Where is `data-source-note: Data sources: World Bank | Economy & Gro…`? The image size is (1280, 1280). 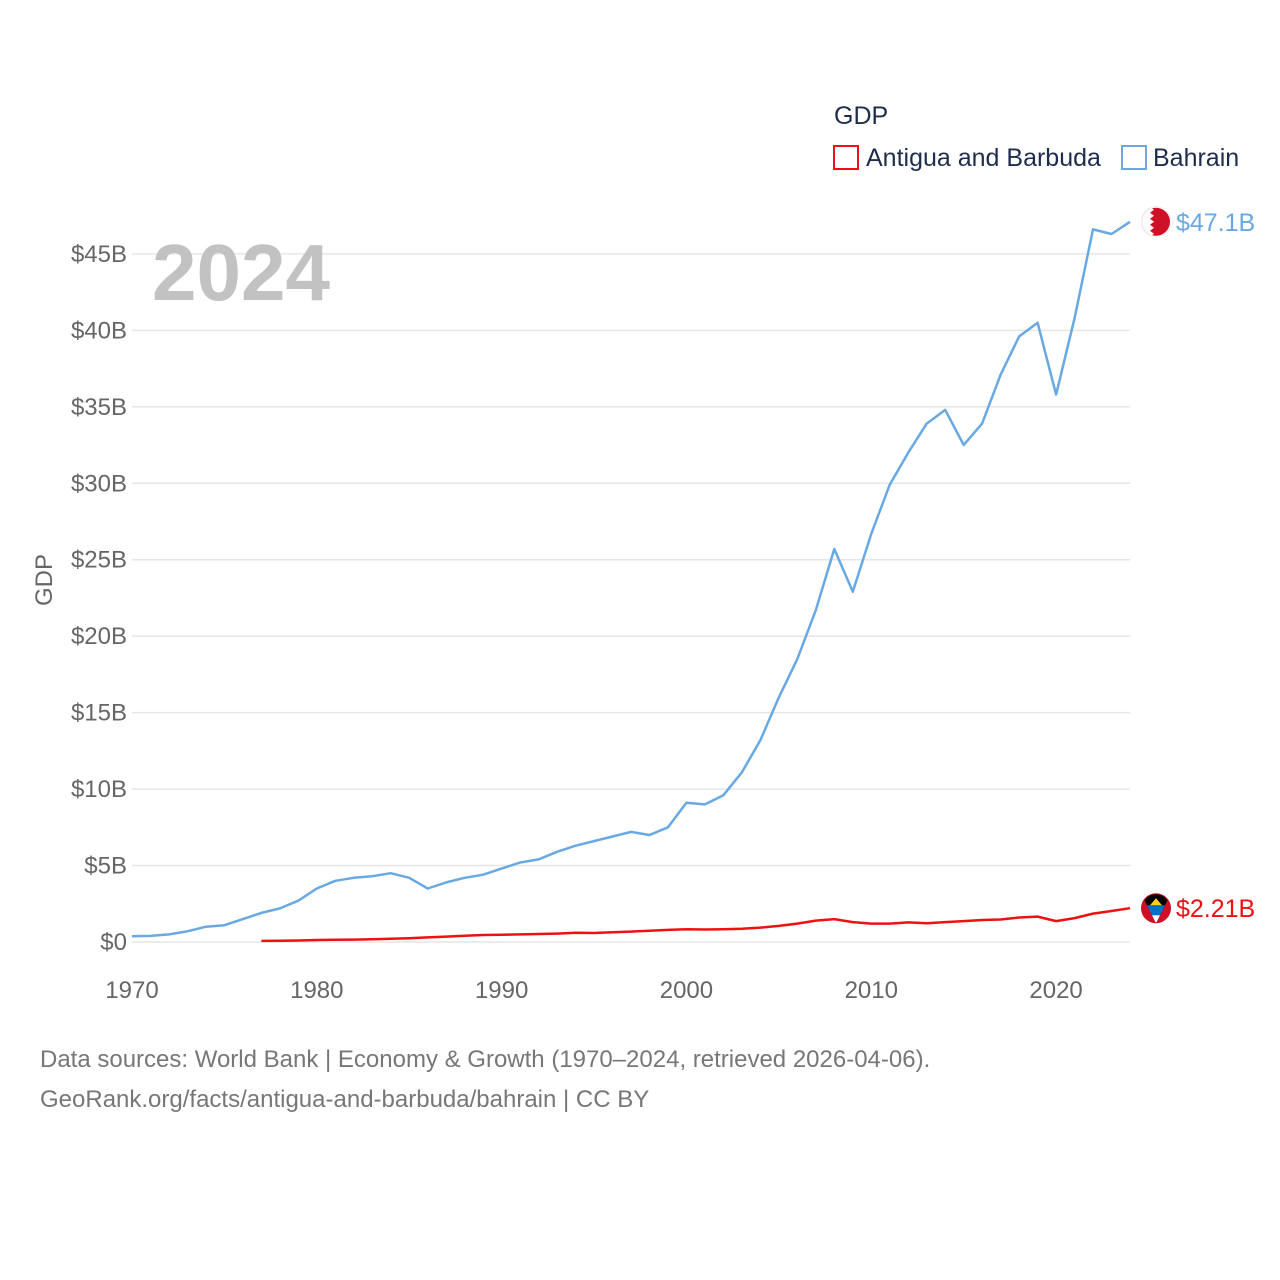
data-source-note: Data sources: World Bank | Economy & Gro… is located at coordinates (485, 1080).